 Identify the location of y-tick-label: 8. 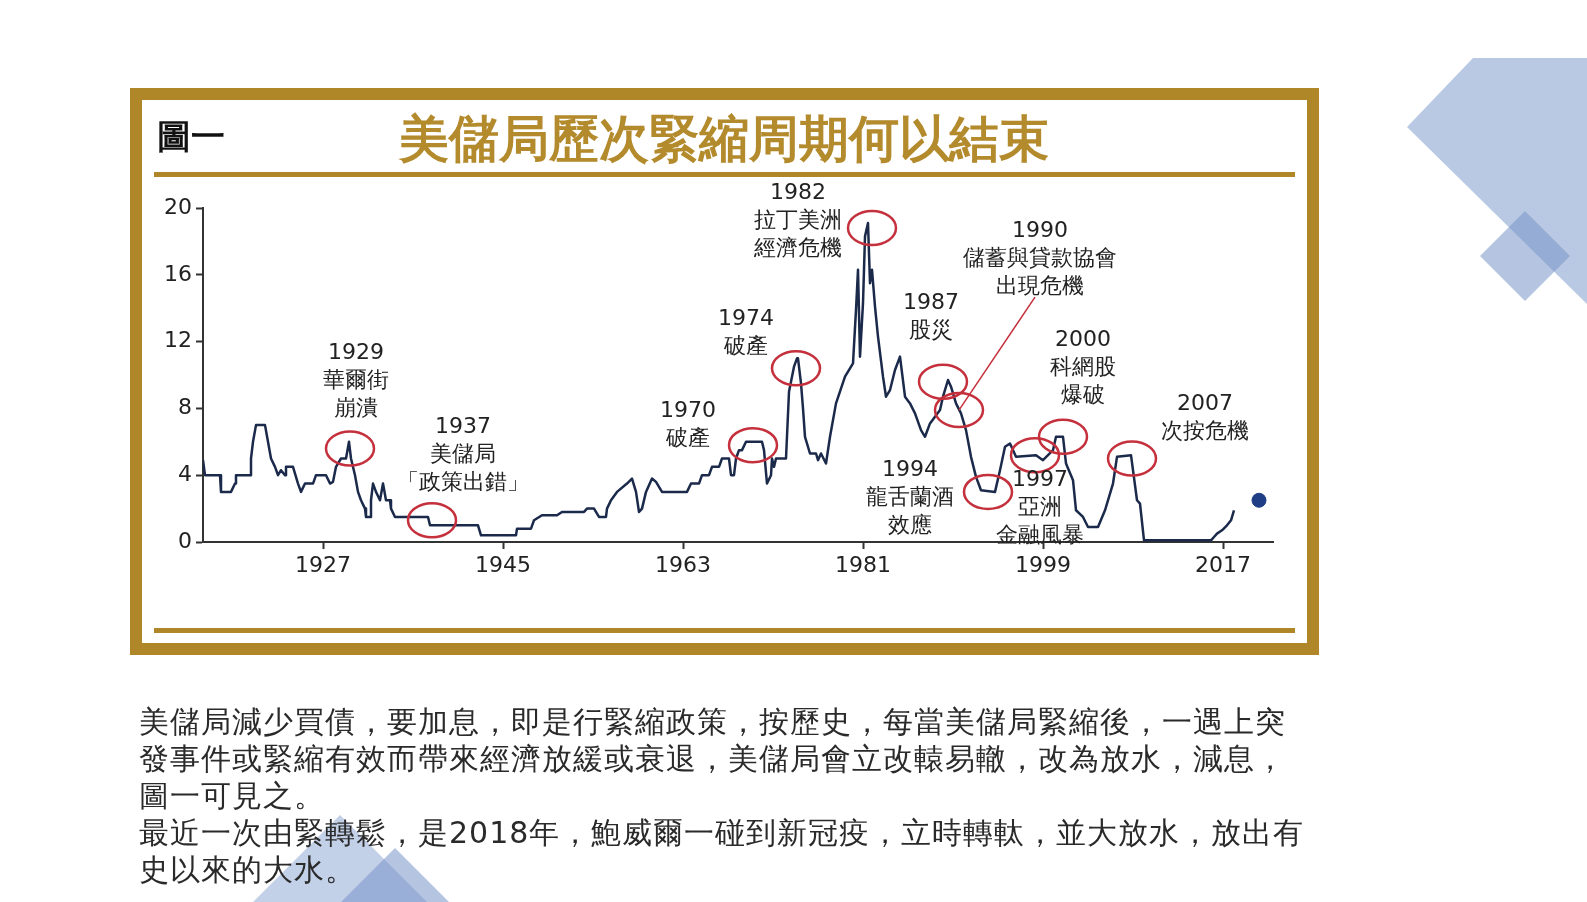
(185, 407).